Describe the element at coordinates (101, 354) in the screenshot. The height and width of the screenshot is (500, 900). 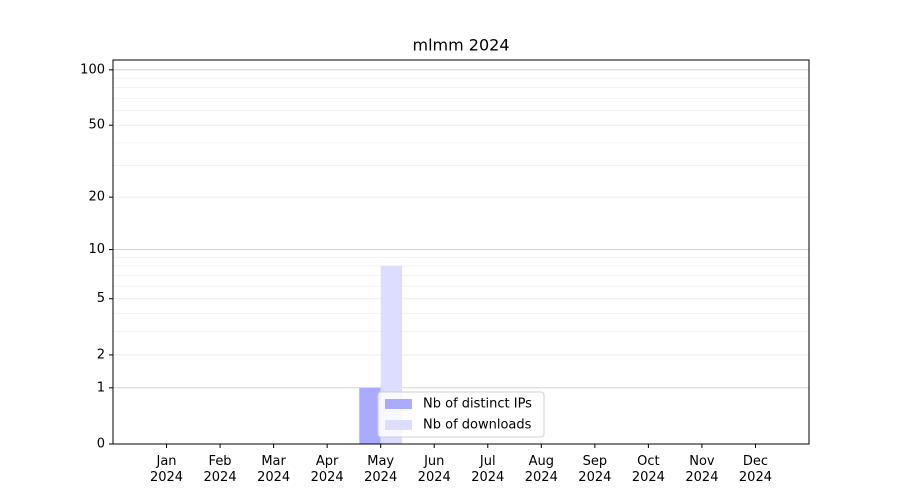
I see `y-tick-label: 2` at that location.